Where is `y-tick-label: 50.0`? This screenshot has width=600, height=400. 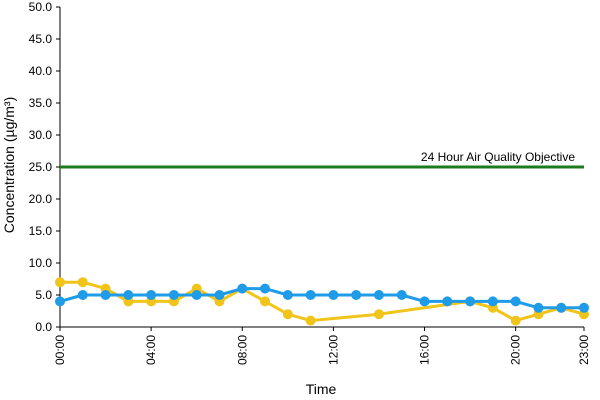 y-tick-label: 50.0 is located at coordinates (41, 7).